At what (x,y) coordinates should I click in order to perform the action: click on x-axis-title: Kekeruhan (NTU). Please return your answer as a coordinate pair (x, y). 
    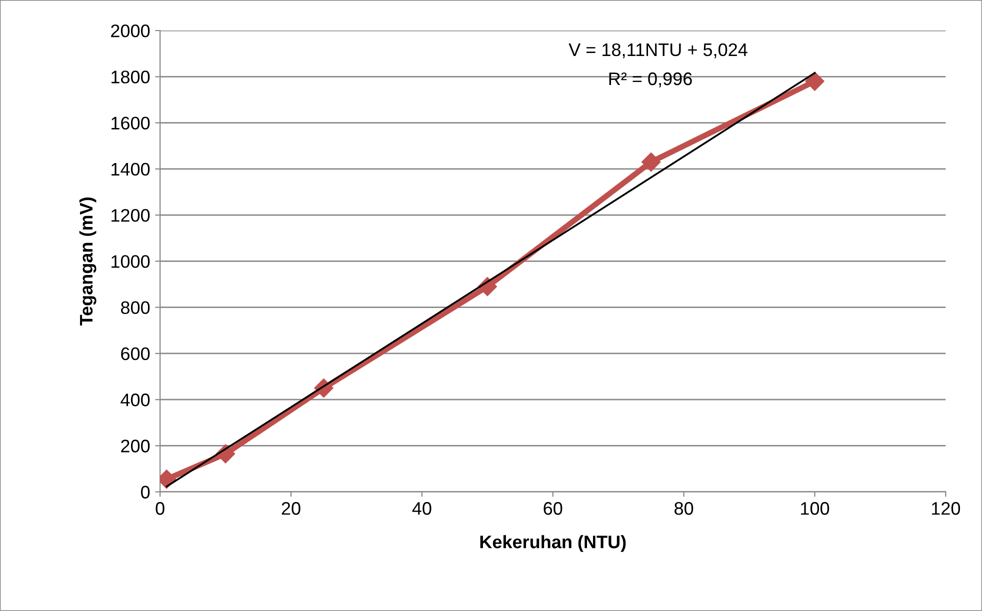
    Looking at the image, I should click on (553, 543).